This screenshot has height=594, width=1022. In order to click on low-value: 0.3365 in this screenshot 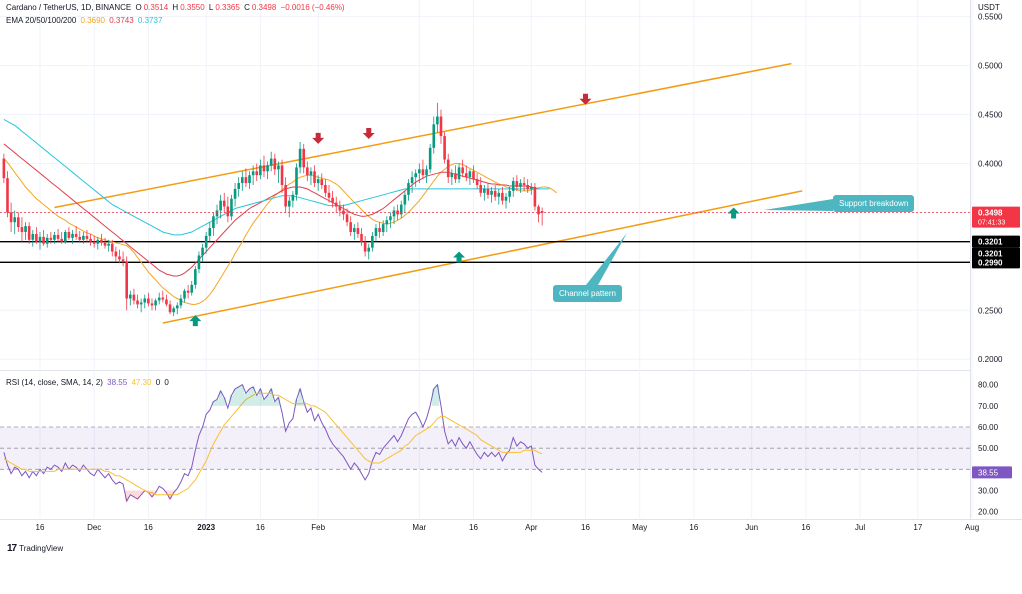, I will do `click(227, 7)`.